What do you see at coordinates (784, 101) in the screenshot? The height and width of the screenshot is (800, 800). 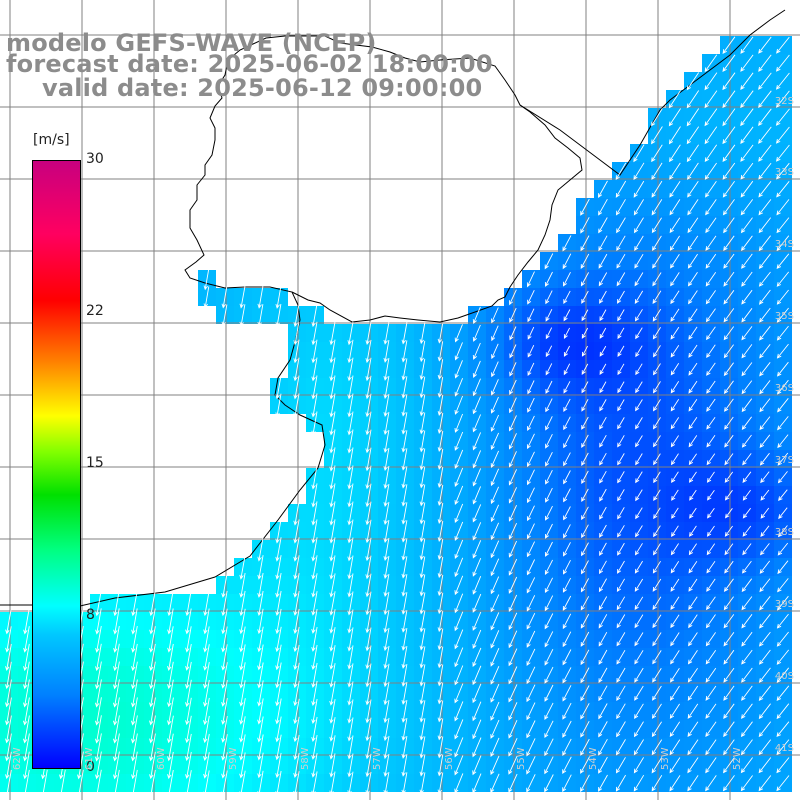 I see `lat-label: 32S` at bounding box center [784, 101].